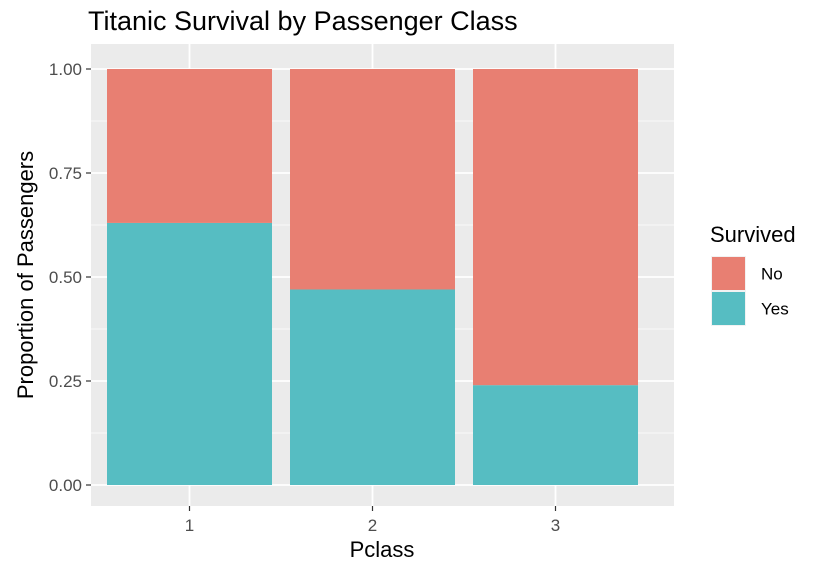 The width and height of the screenshot is (825, 569). Describe the element at coordinates (372, 525) in the screenshot. I see `x-tick-label: 2` at that location.